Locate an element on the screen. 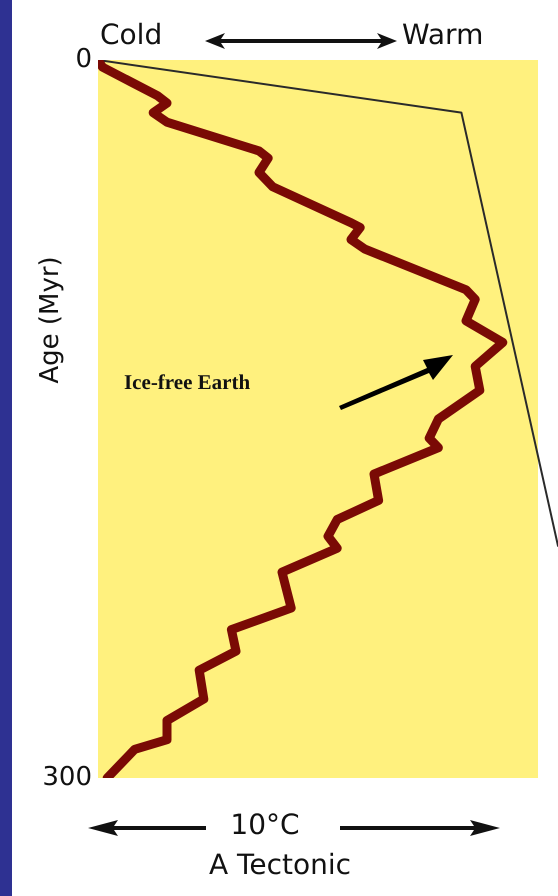 This screenshot has width=558, height=896. annotation: Ice-free Earth is located at coordinates (187, 382).